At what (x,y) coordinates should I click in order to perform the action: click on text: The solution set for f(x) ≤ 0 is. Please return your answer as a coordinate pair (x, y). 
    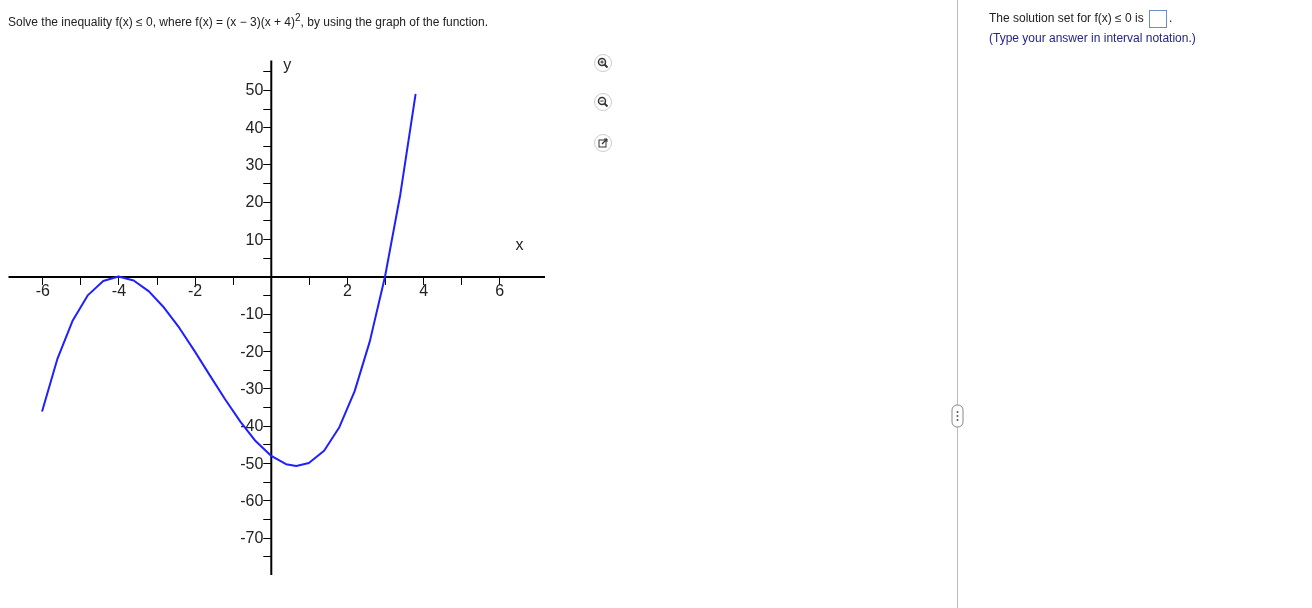
    Looking at the image, I should click on (1066, 18).